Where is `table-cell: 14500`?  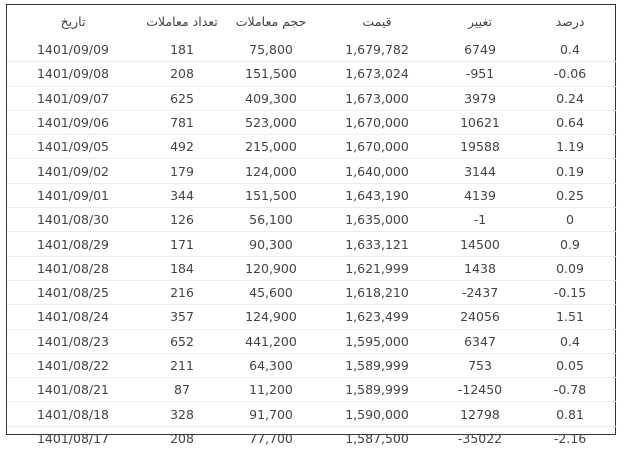
table-cell: 14500 is located at coordinates (480, 244).